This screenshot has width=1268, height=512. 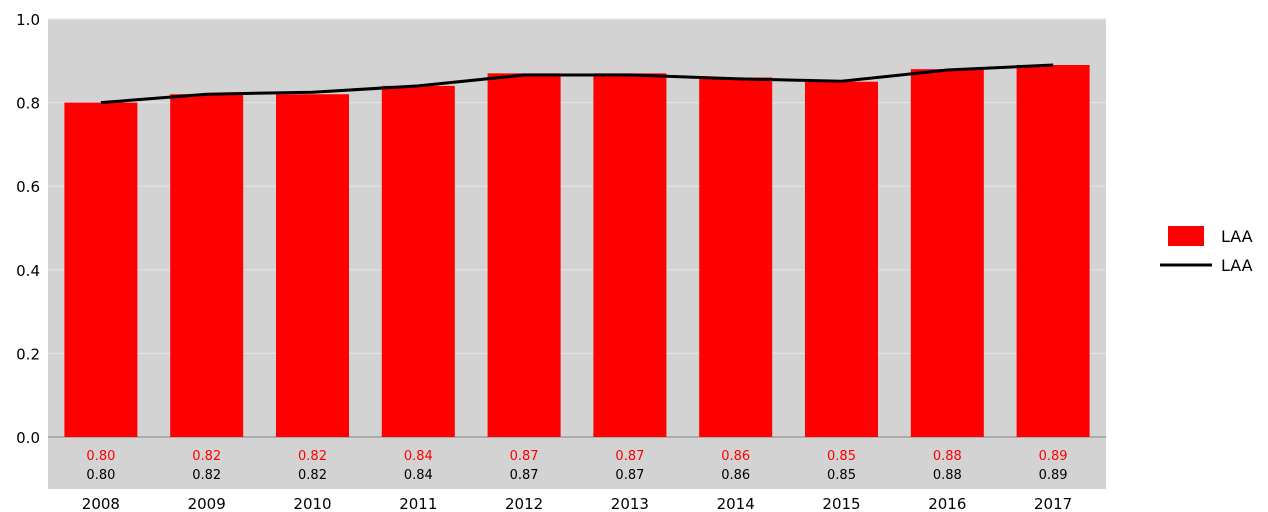 I want to click on line-data-label: 0.86, so click(x=735, y=475).